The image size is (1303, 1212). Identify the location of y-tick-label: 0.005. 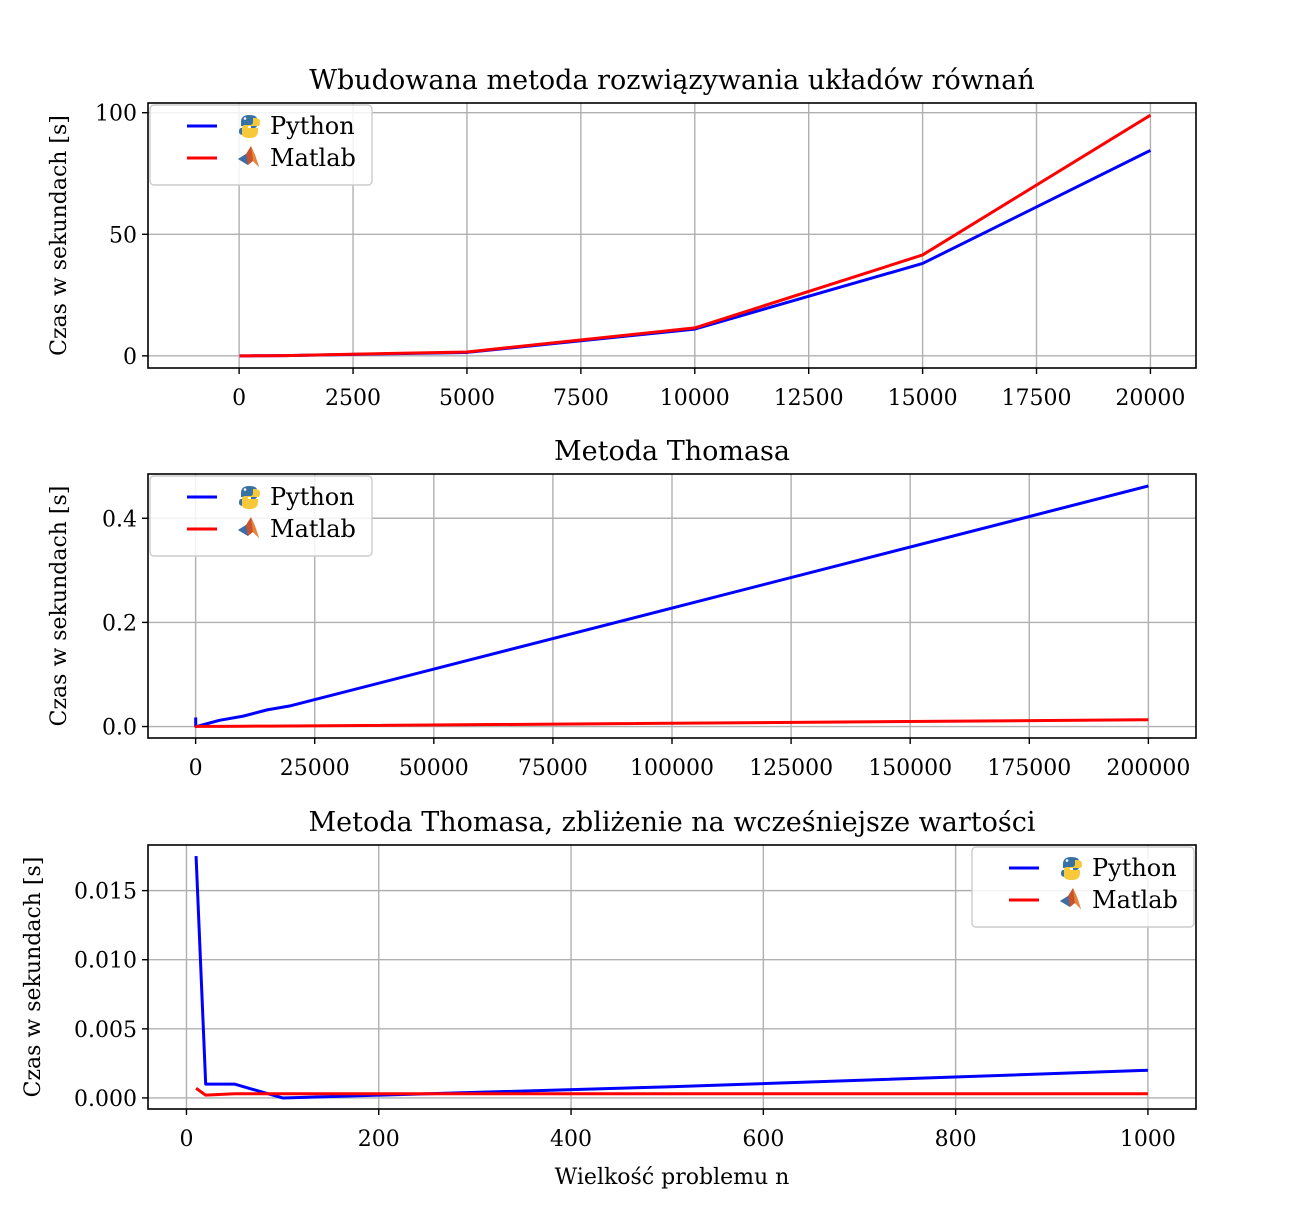
(105, 1030).